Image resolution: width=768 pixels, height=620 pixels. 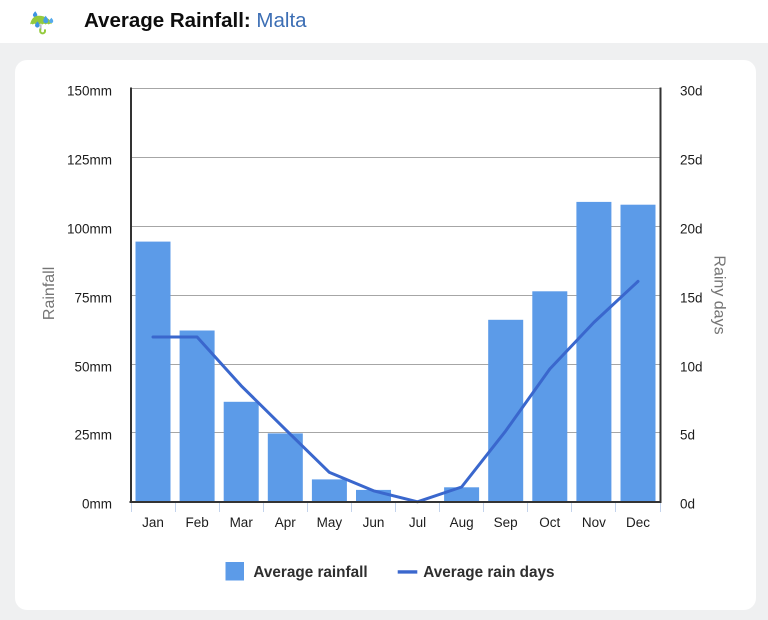 What do you see at coordinates (691, 229) in the screenshot?
I see `svg-text: 20d` at bounding box center [691, 229].